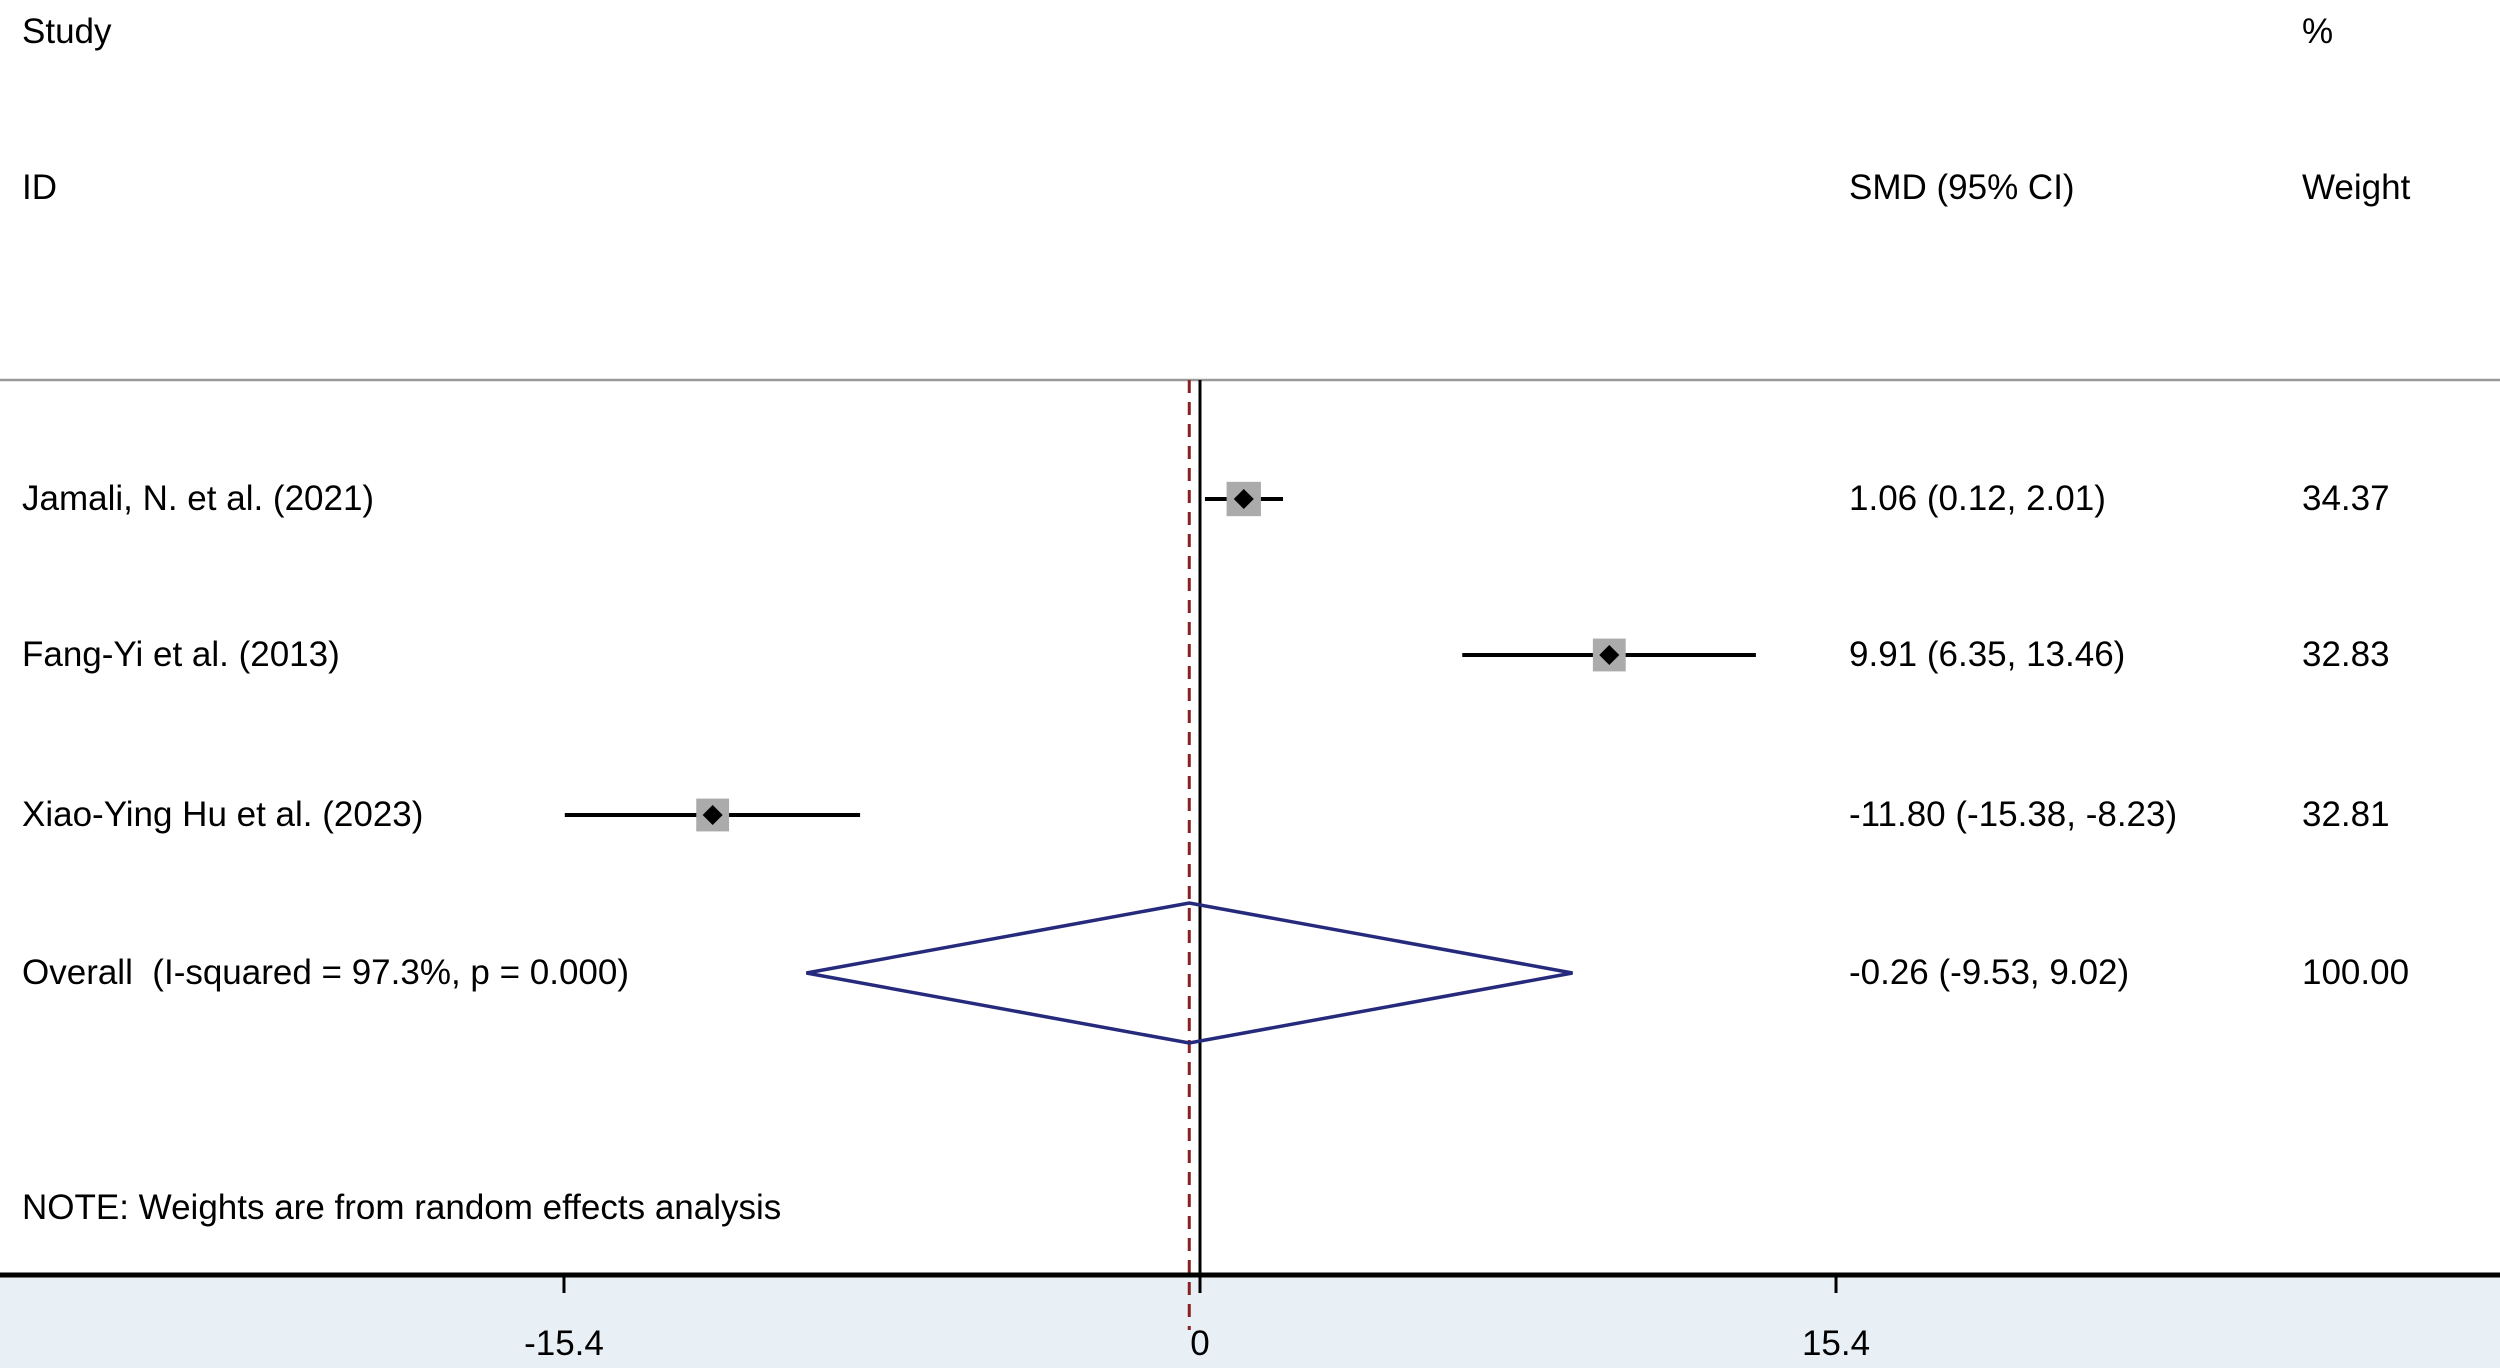 The width and height of the screenshot is (2500, 1368). What do you see at coordinates (2356, 972) in the screenshot?
I see `weight-value: 100.00` at bounding box center [2356, 972].